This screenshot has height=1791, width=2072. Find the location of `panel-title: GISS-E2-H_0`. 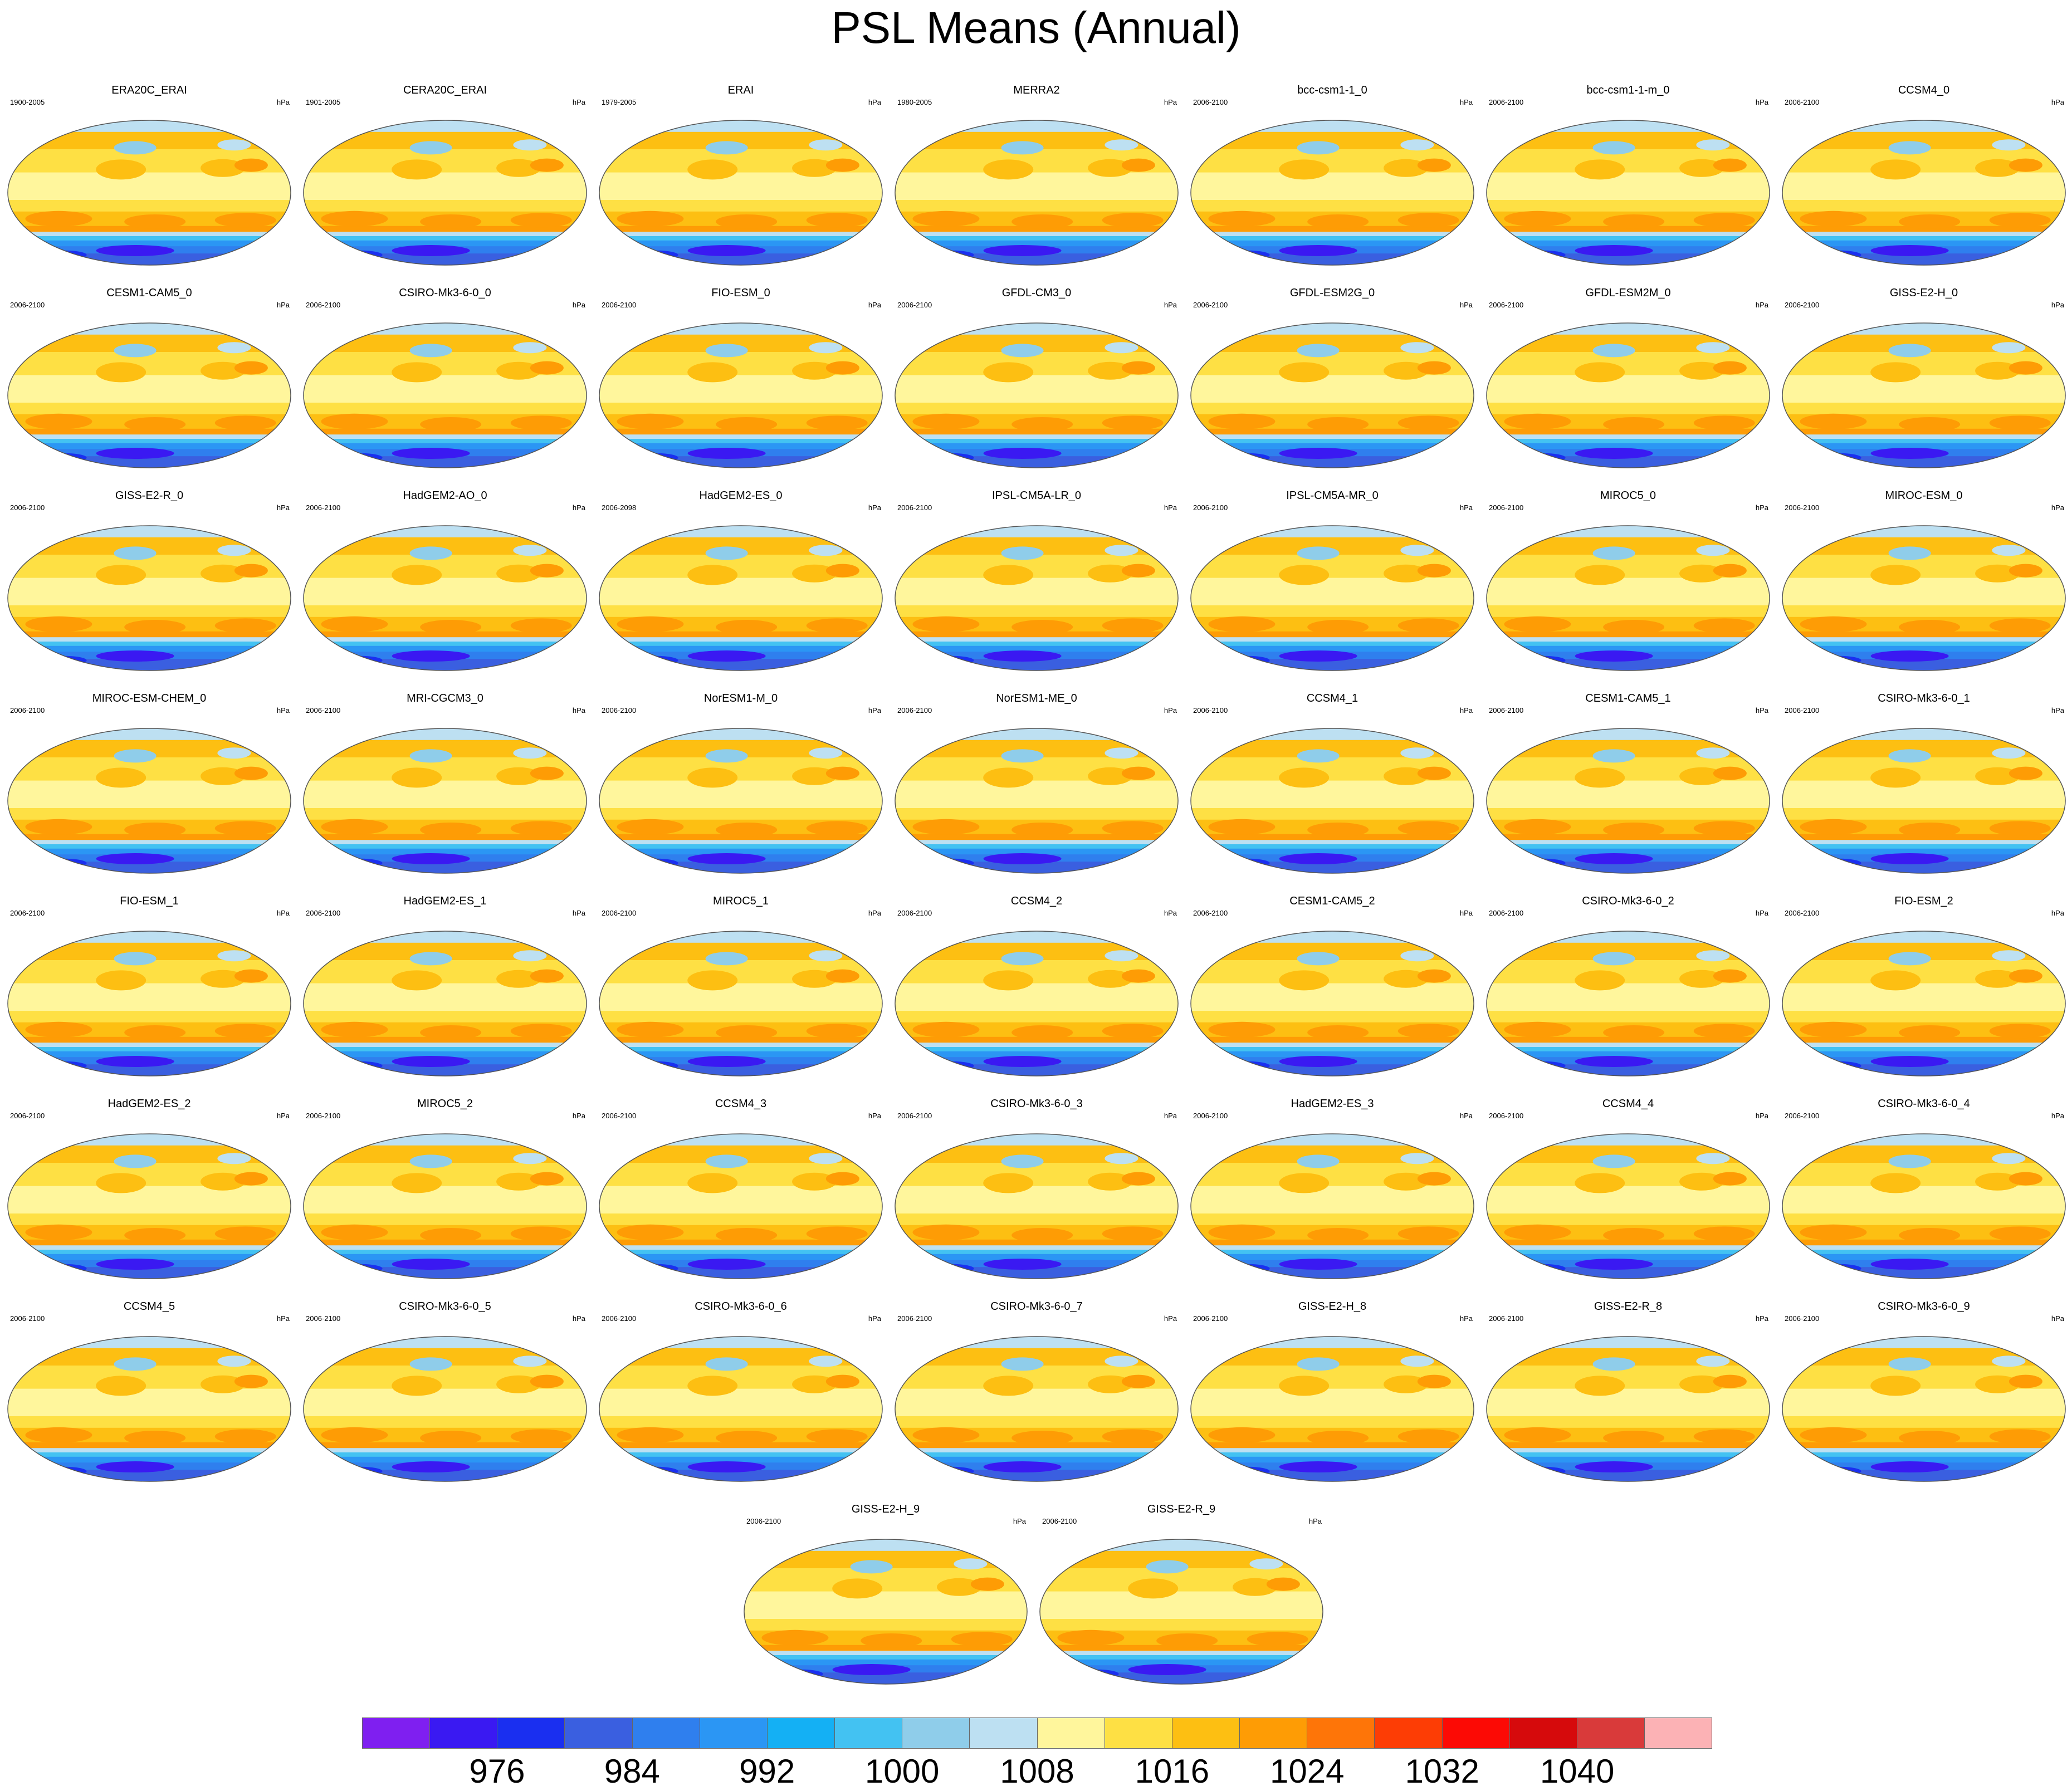

panel-title: GISS-E2-H_0 is located at coordinates (1923, 293).